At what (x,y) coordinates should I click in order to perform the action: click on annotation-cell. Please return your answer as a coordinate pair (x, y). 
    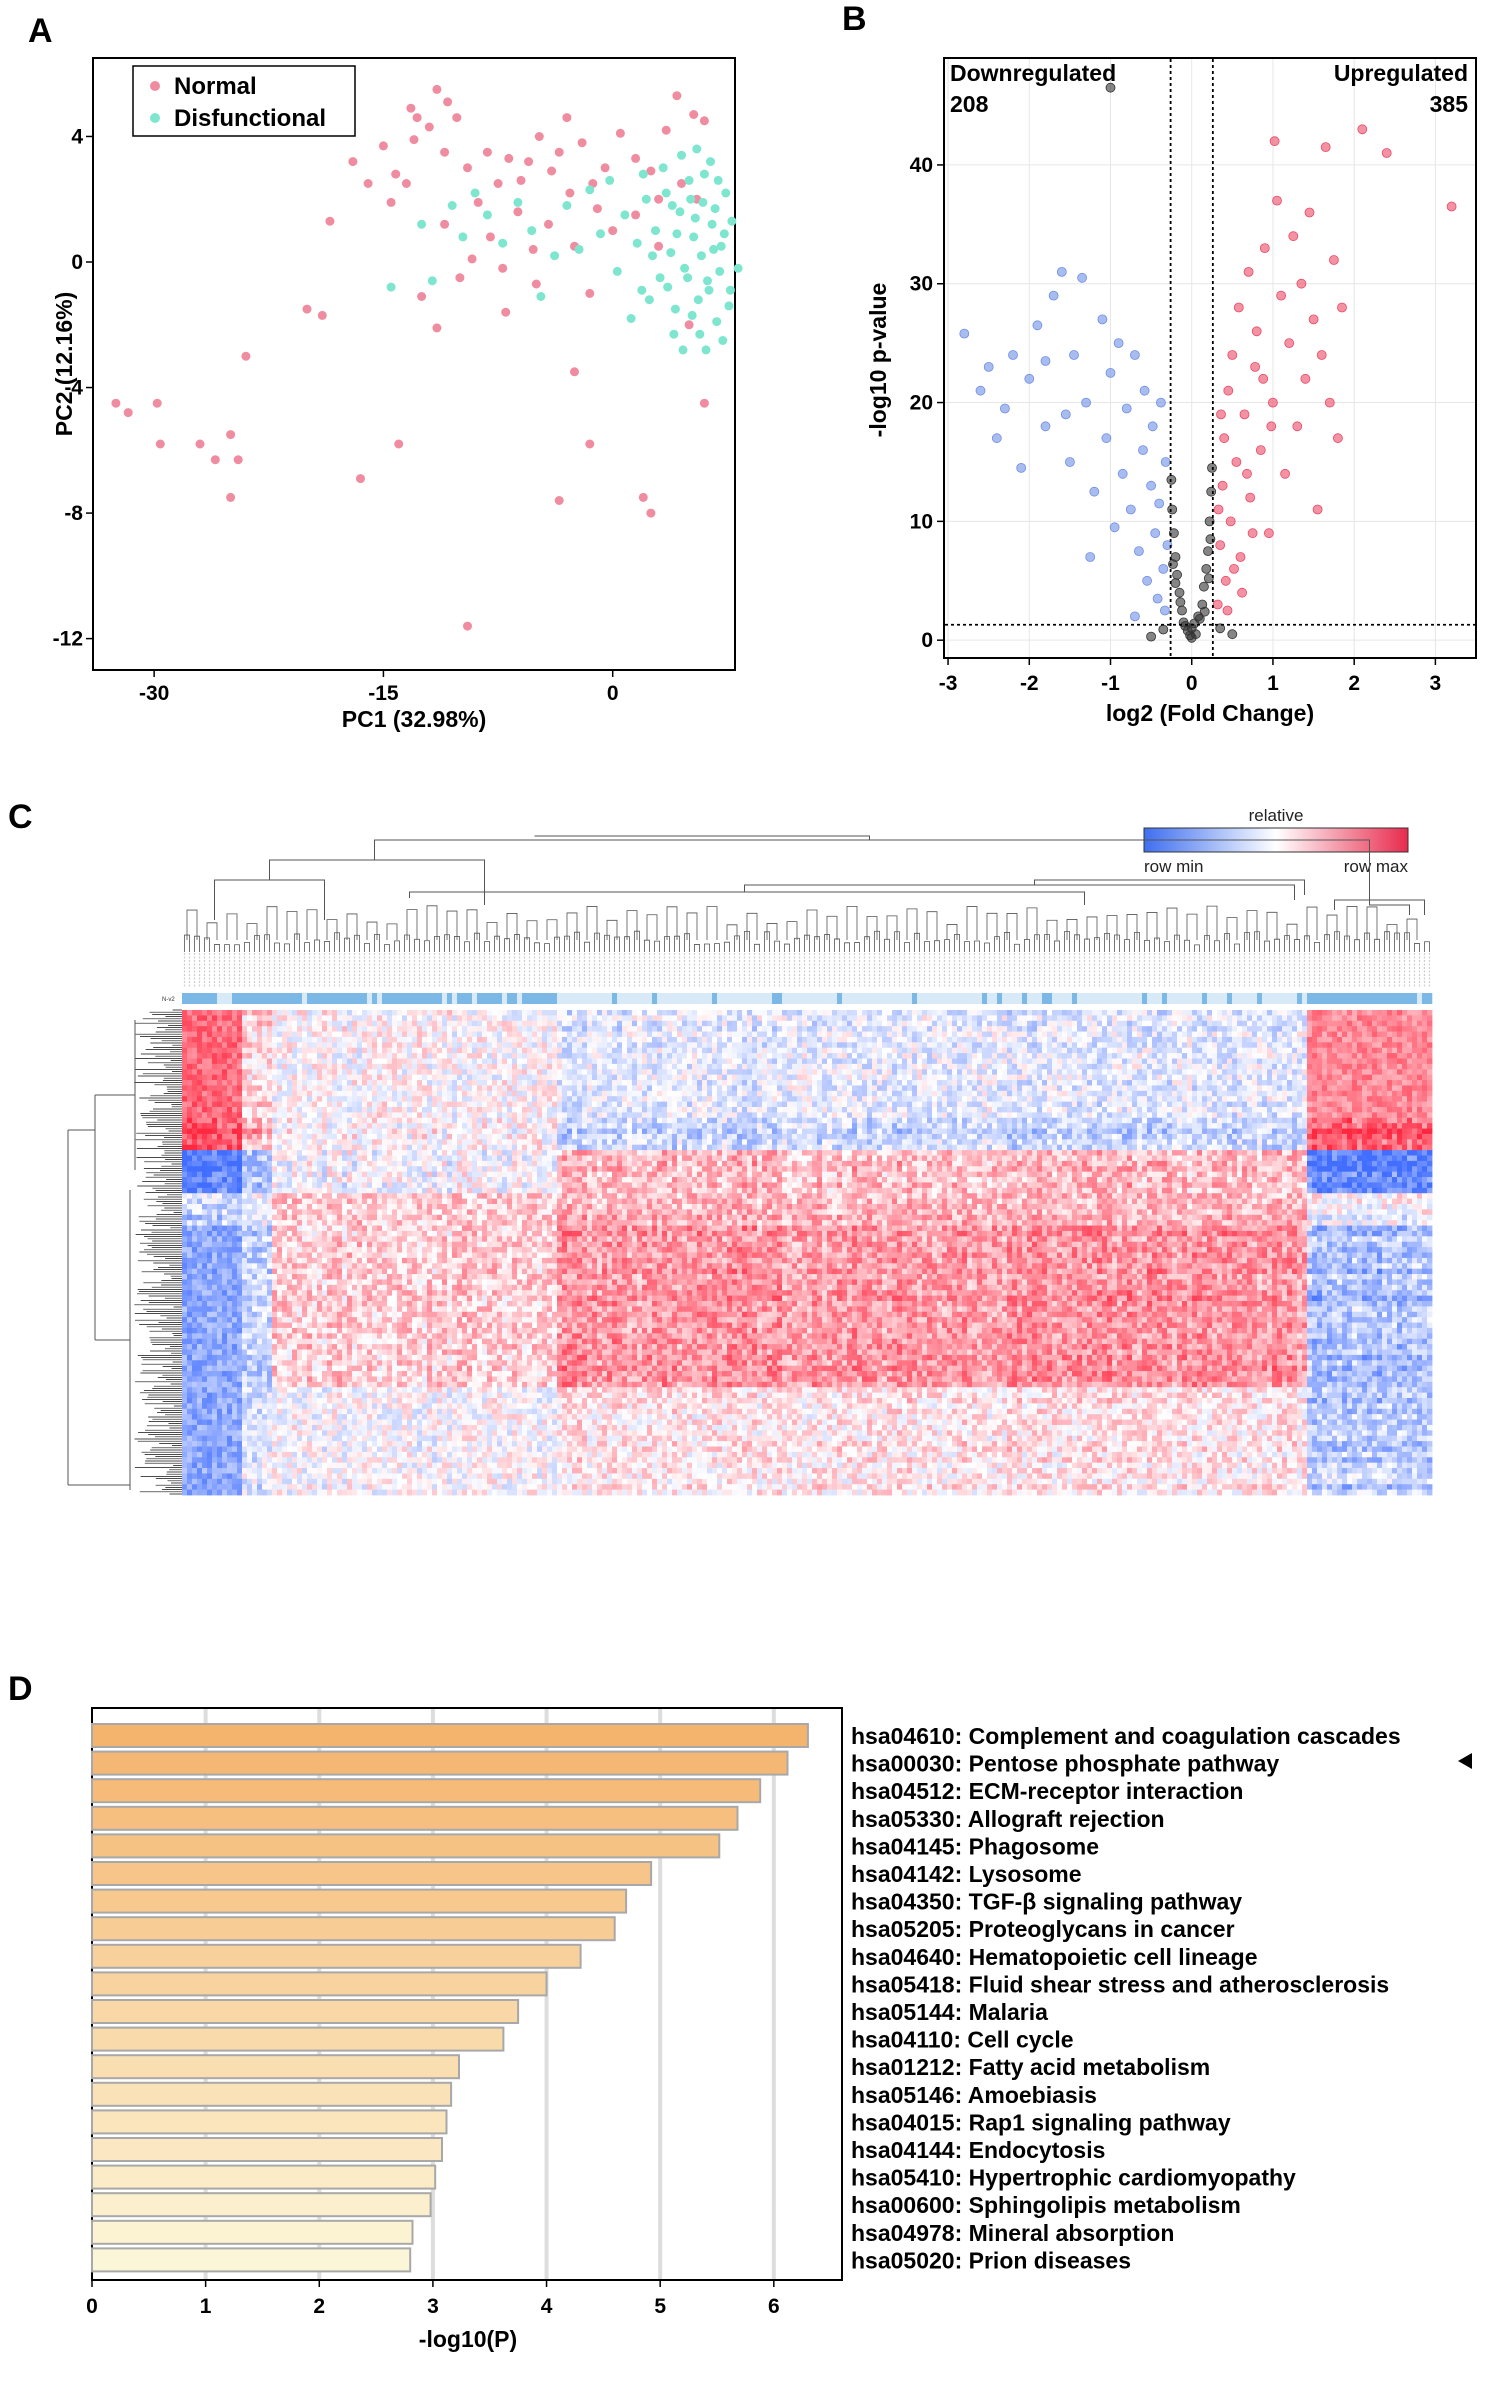
    Looking at the image, I should click on (185, 998).